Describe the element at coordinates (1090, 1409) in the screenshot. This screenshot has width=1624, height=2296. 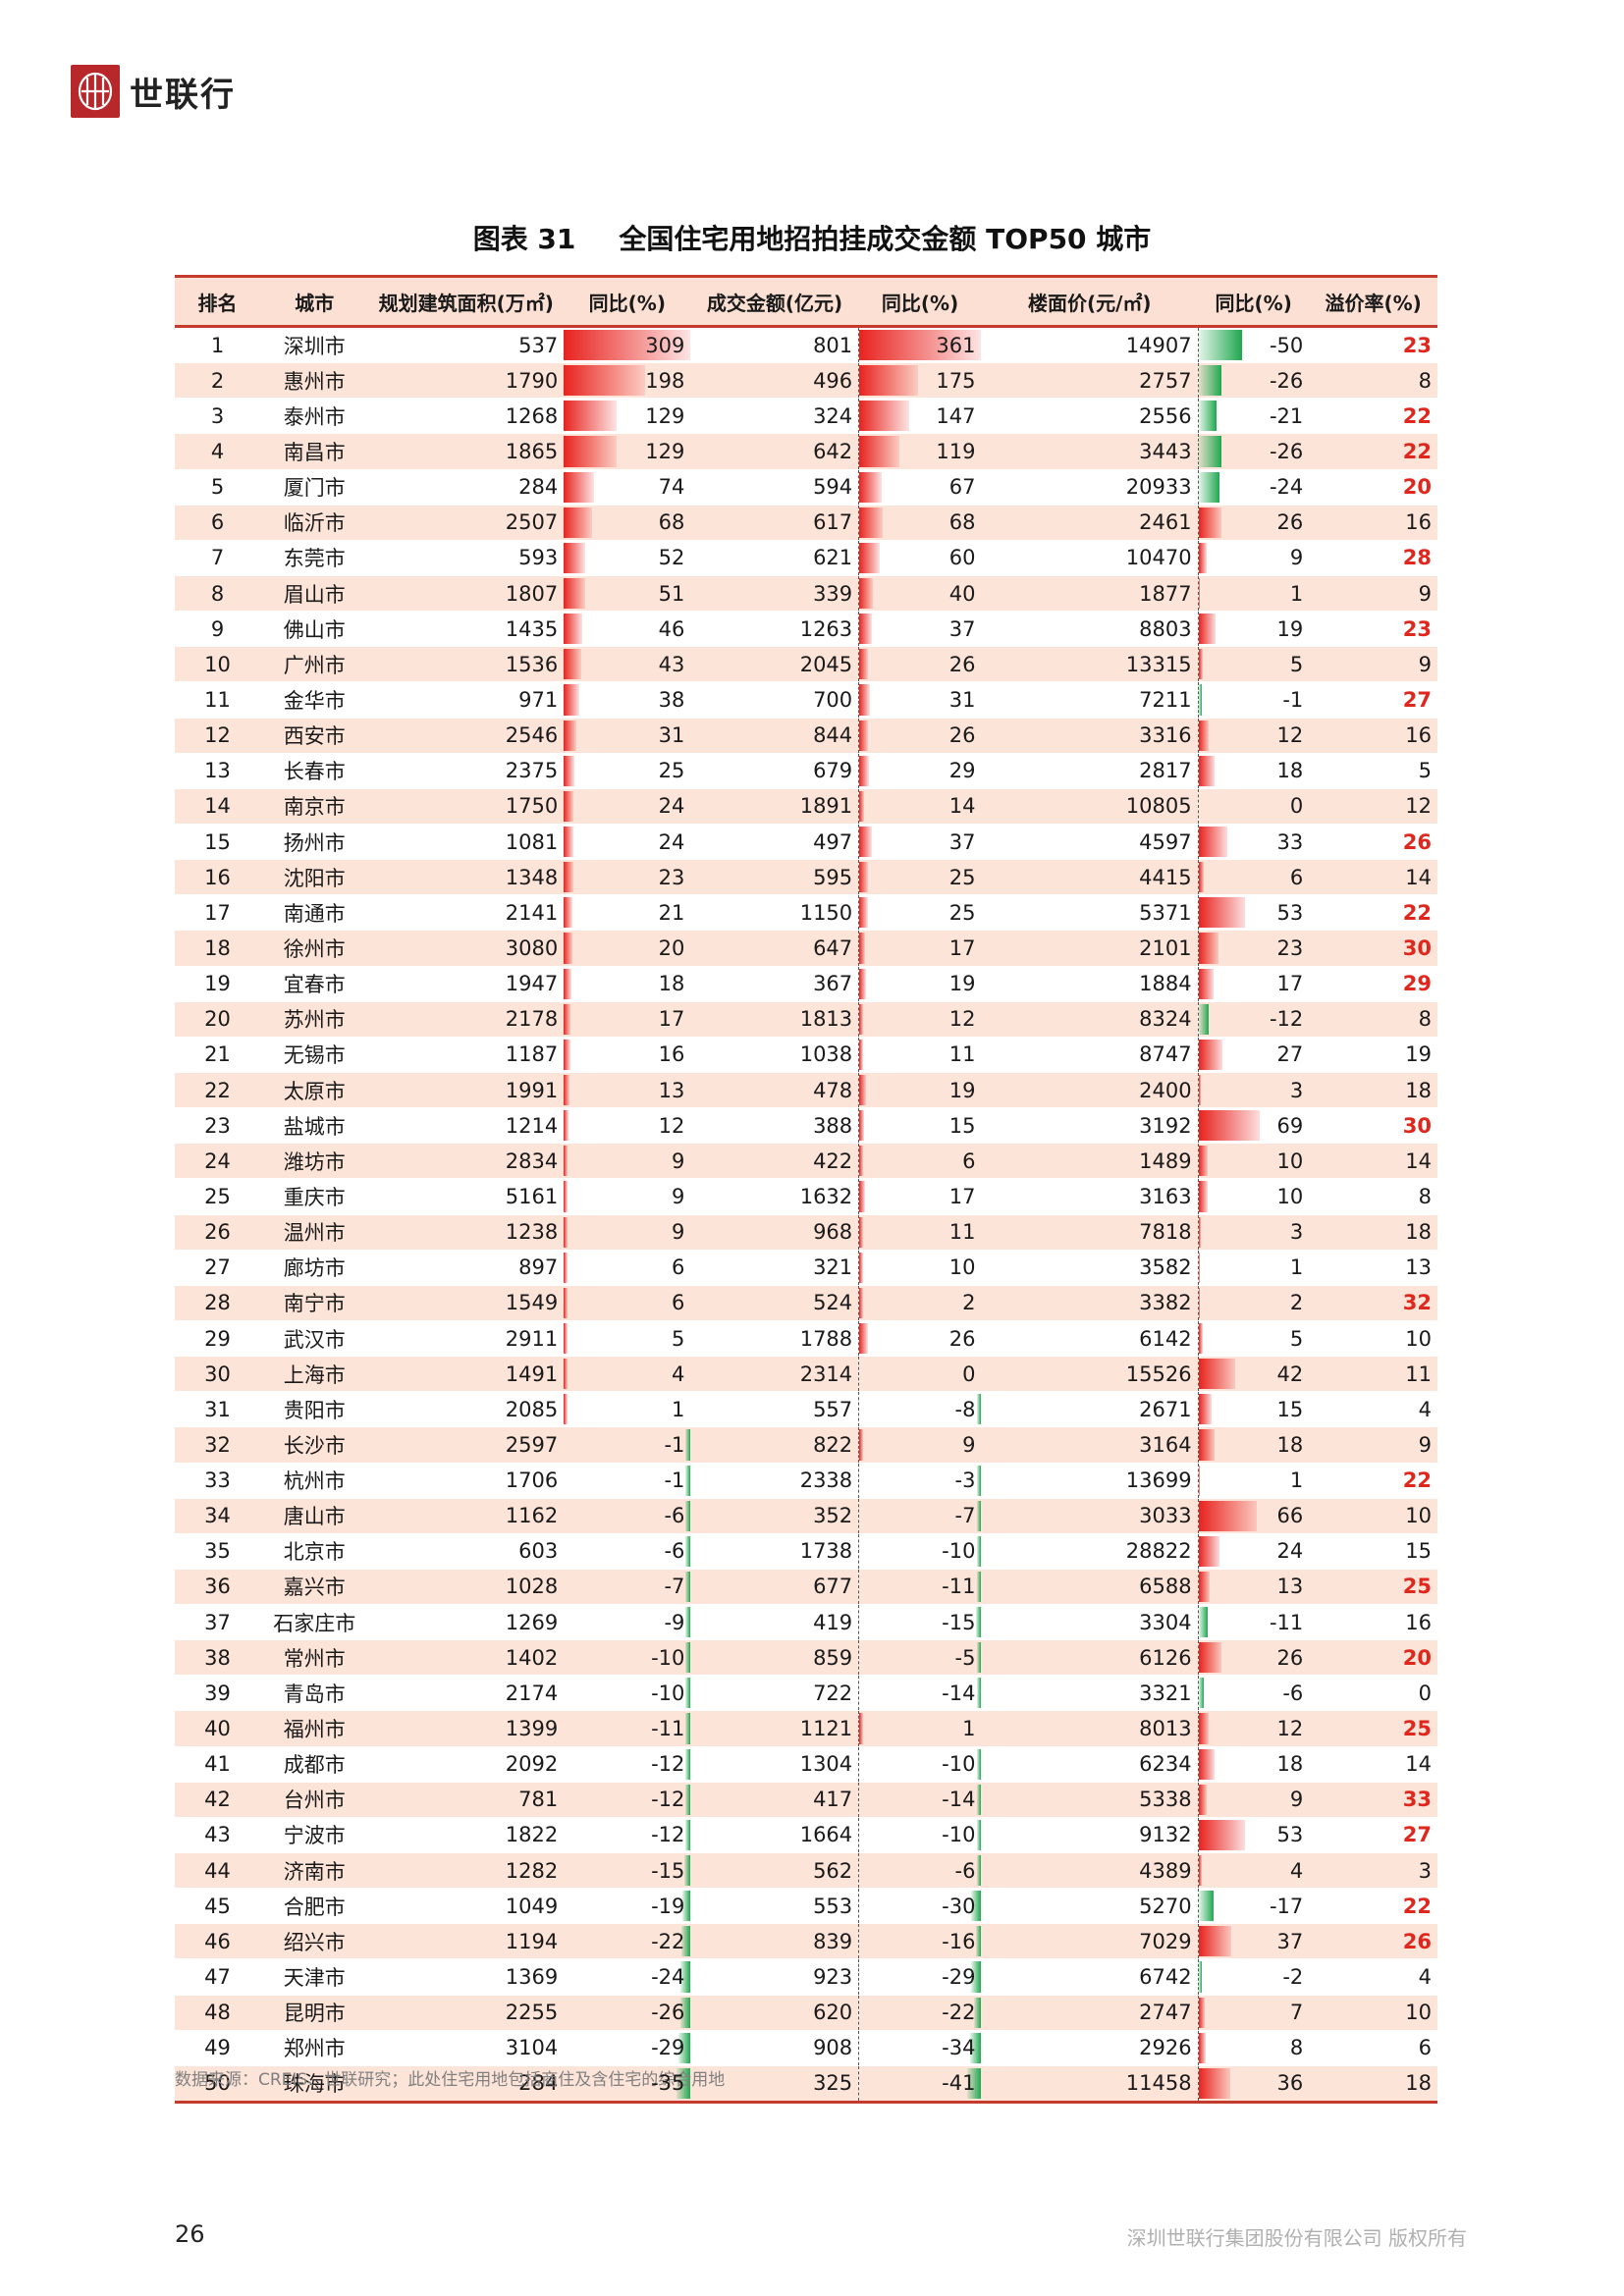
I see `cell-floor-price: 2671` at that location.